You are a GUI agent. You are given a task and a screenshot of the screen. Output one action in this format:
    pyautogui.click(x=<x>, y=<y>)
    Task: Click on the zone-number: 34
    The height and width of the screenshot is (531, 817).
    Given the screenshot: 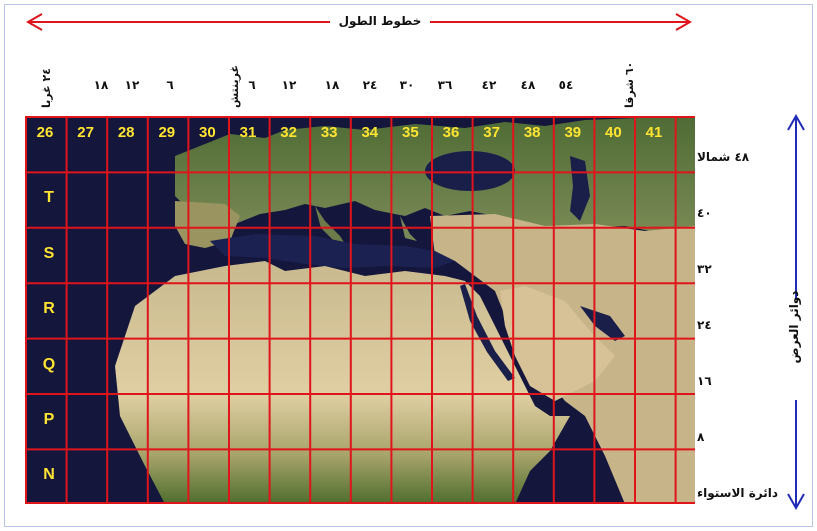 What is the action you would take?
    pyautogui.click(x=370, y=132)
    